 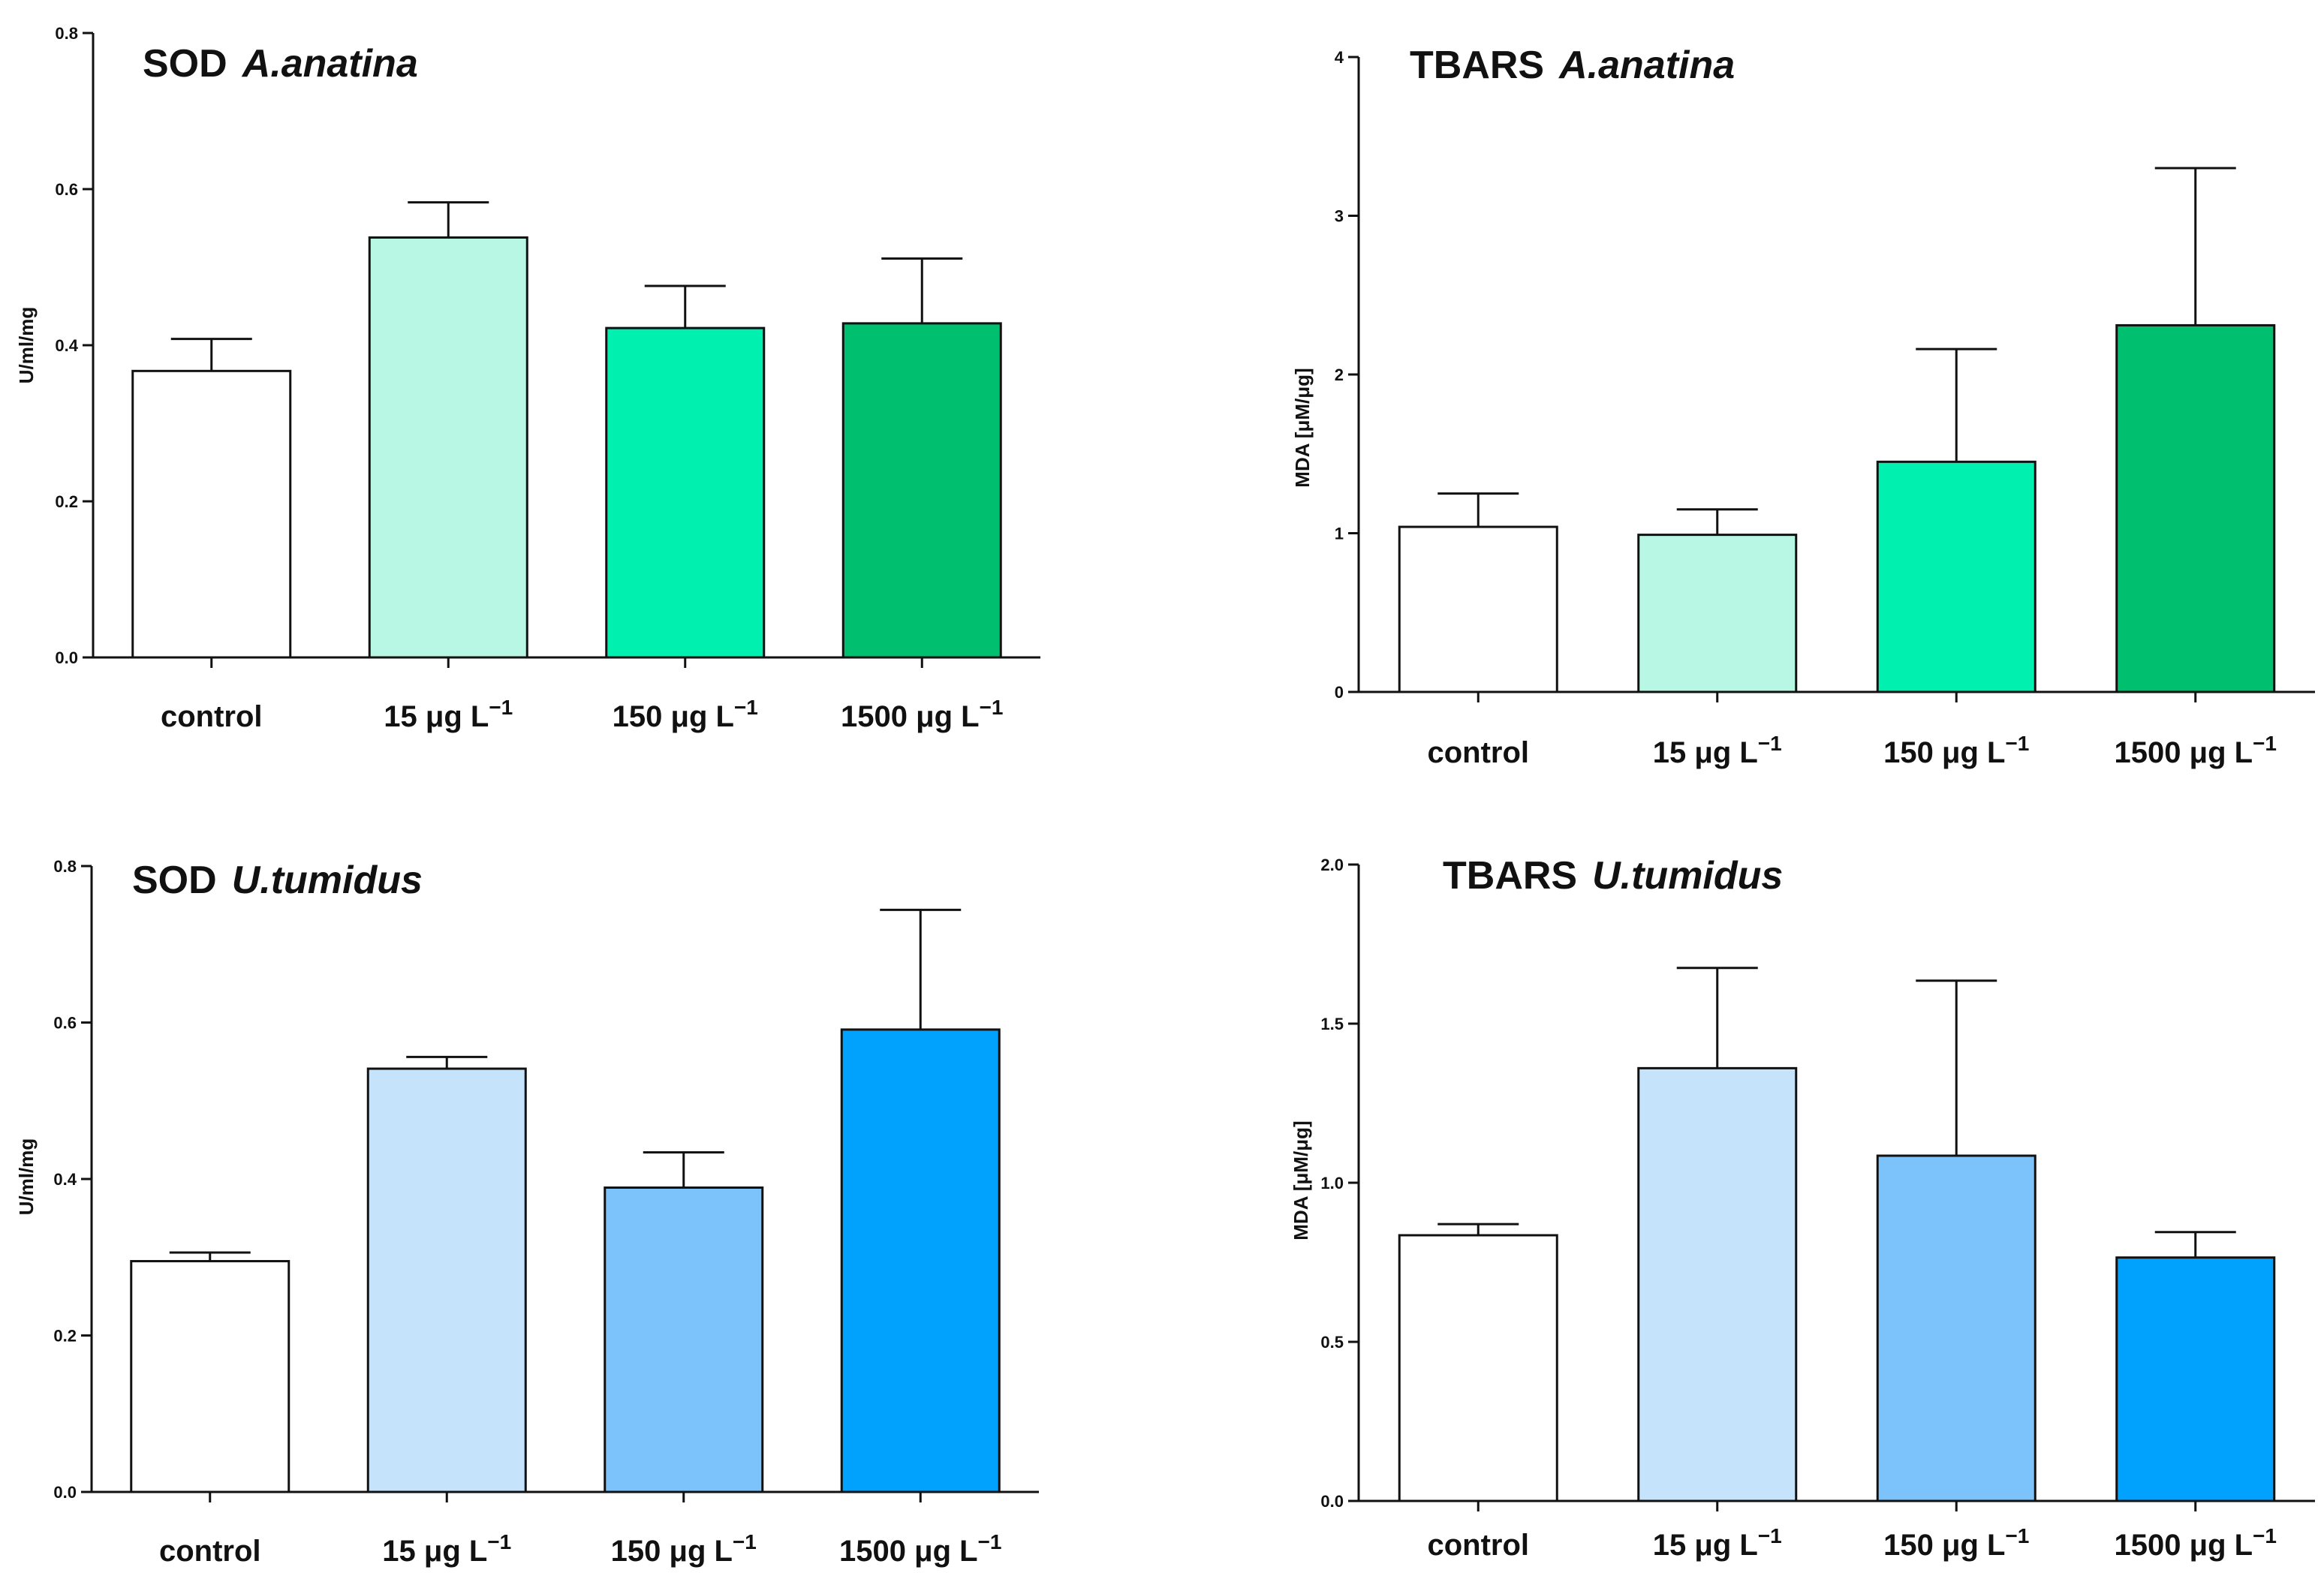 What do you see at coordinates (1332, 1024) in the screenshot?
I see `y-tick-label: 1.5` at bounding box center [1332, 1024].